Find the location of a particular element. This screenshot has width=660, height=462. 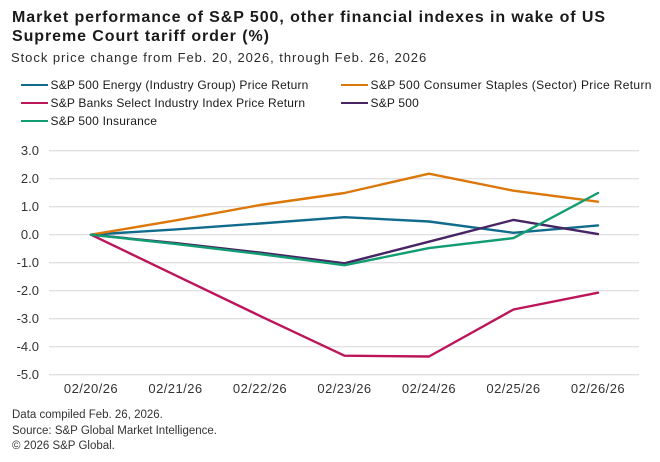

svg-text: 3.0 is located at coordinates (30, 150).